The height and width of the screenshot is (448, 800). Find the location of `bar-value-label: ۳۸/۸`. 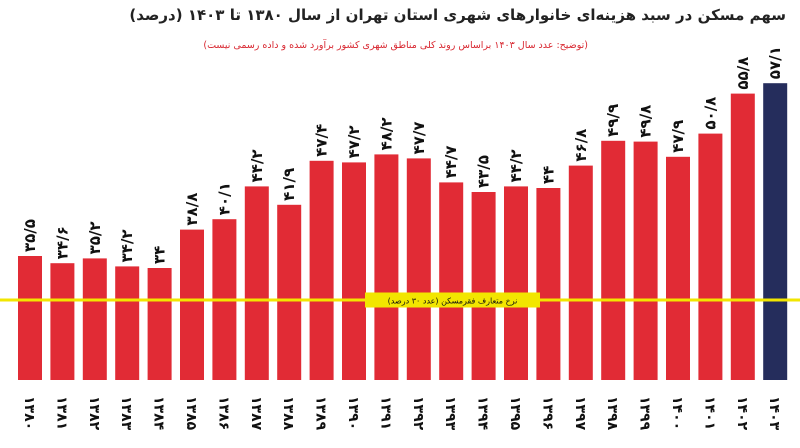

bar-value-label: ۳۸/۸ is located at coordinates (192, 209).